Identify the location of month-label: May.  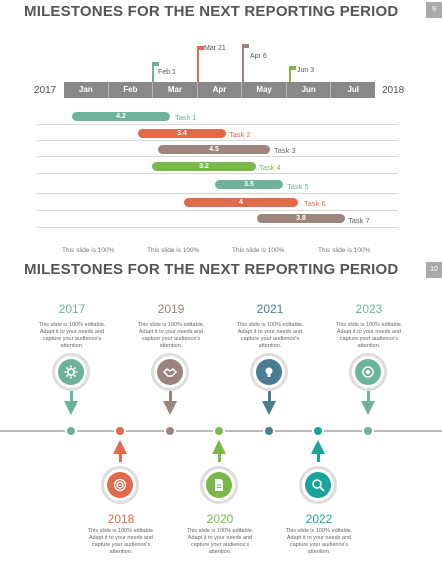
(264, 90).